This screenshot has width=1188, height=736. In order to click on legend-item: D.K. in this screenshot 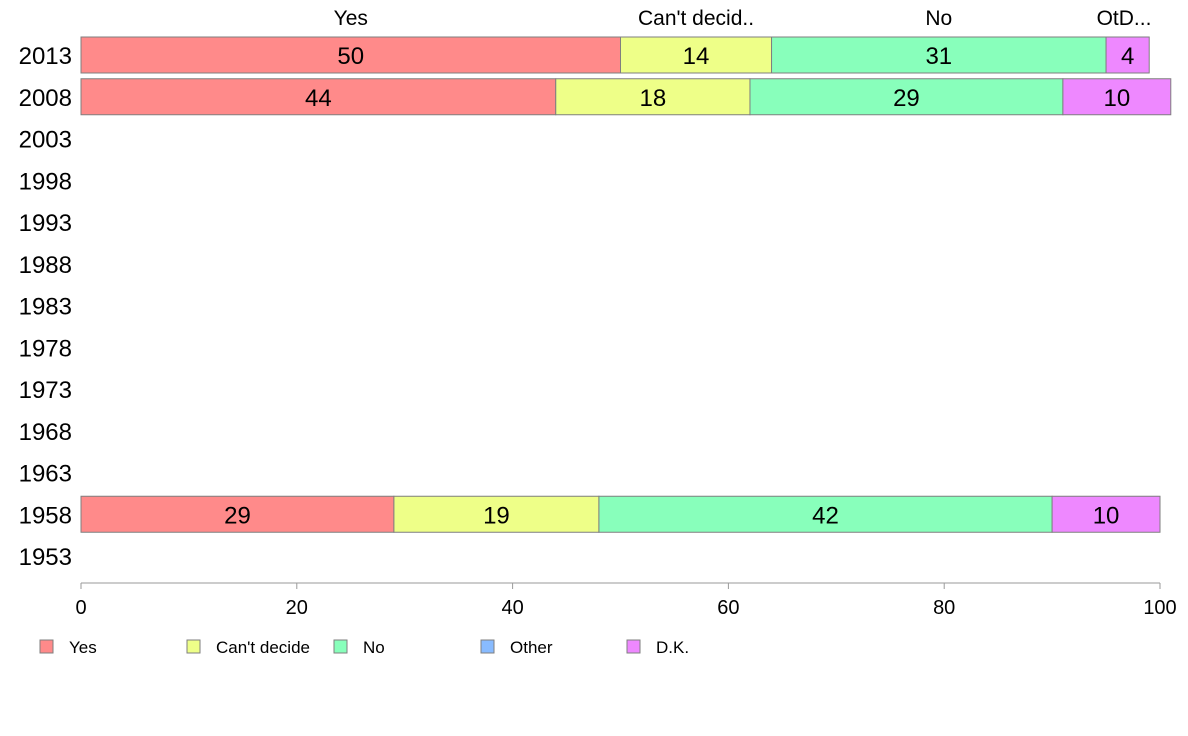, I will do `click(657, 647)`.